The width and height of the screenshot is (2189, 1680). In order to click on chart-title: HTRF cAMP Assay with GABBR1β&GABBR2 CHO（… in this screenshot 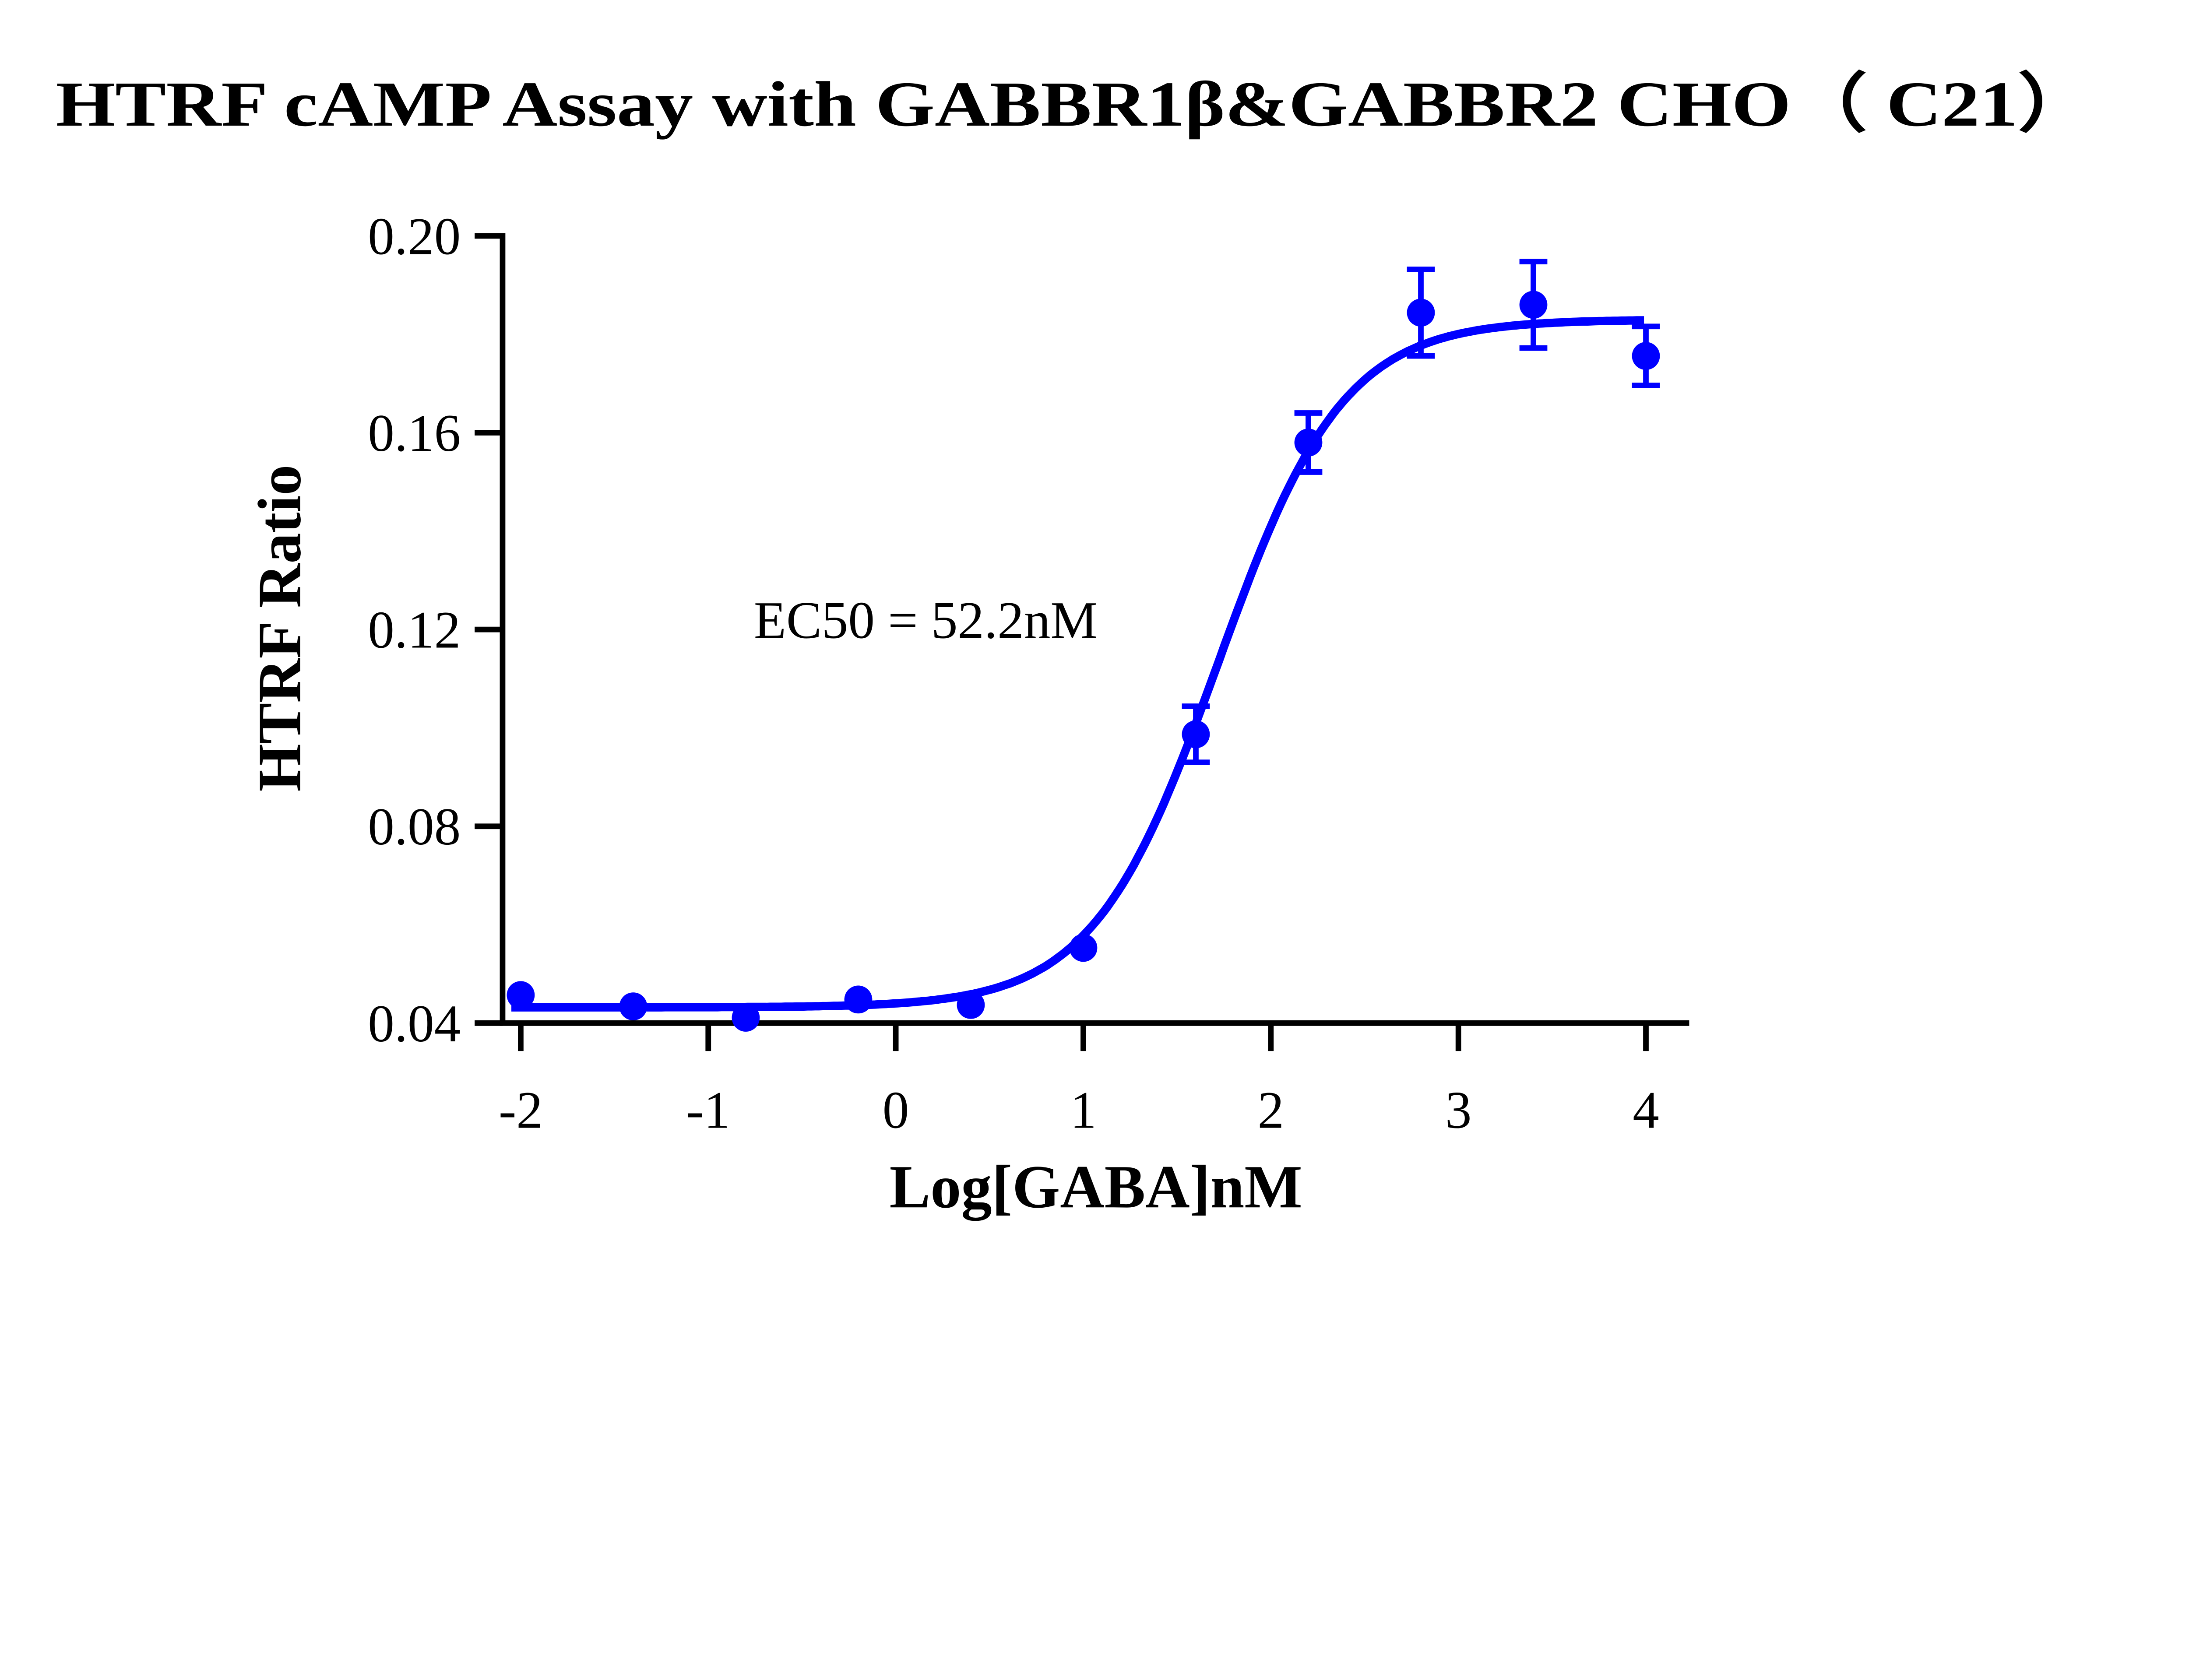, I will do `click(1075, 104)`.